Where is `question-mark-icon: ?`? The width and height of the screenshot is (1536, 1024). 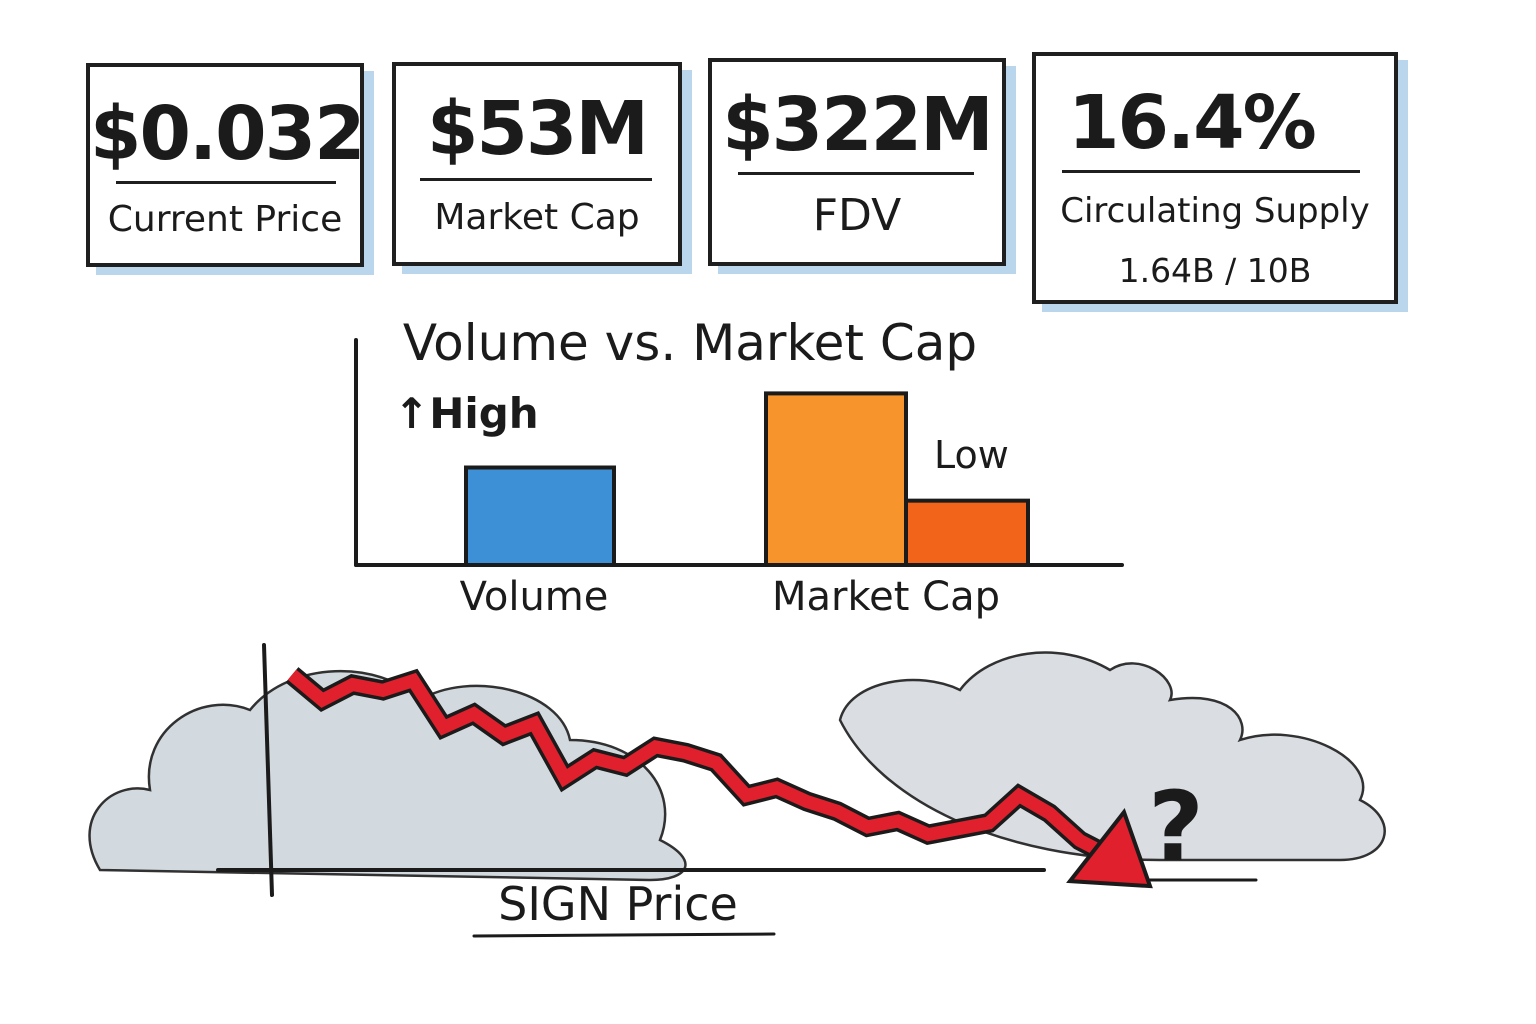
question-mark-icon: ? is located at coordinates (1176, 827).